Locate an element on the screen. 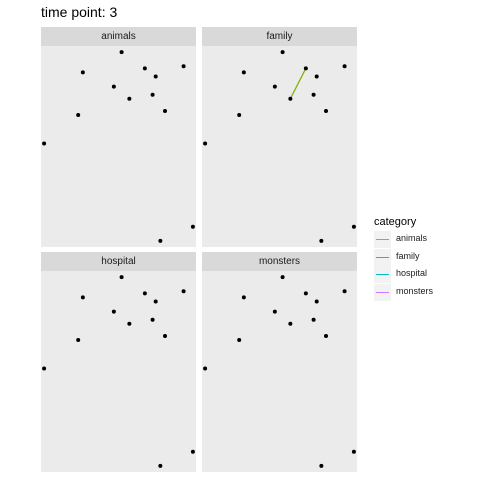 The width and height of the screenshot is (480, 480). legend-label: family is located at coordinates (408, 255).